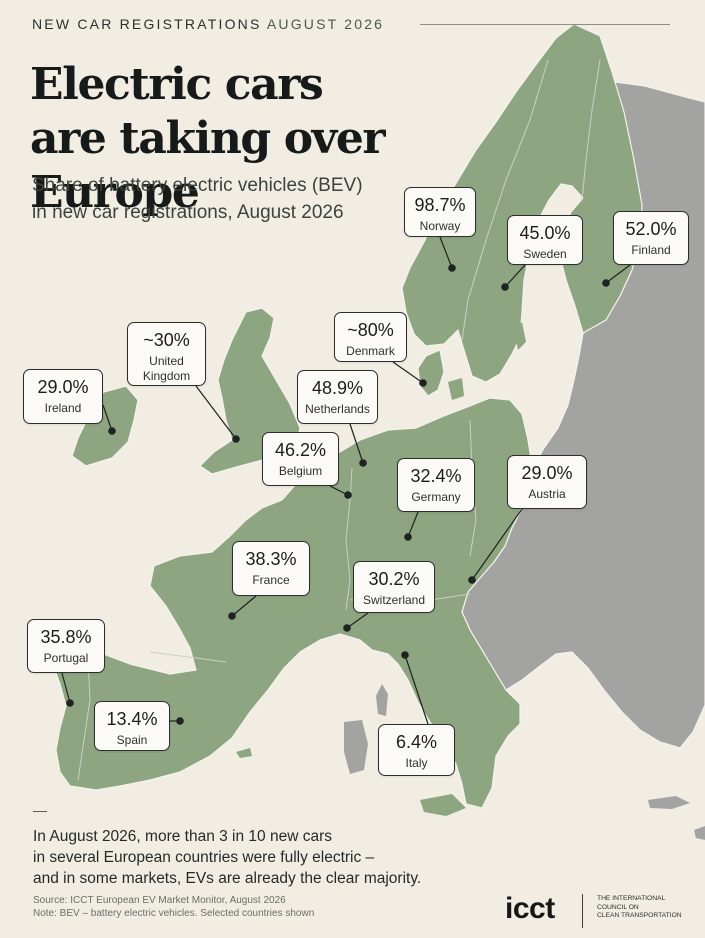 Image resolution: width=705 pixels, height=938 pixels. I want to click on callout-country-name: France, so click(271, 580).